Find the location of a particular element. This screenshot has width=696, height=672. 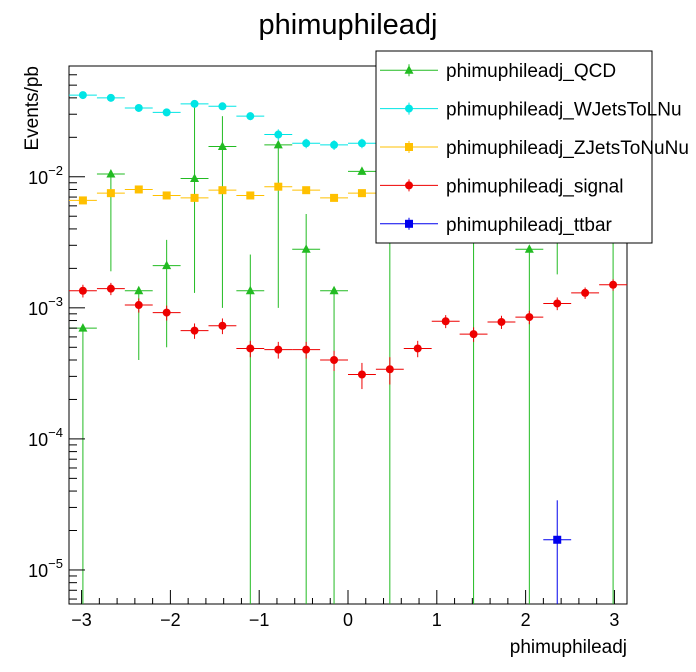

y-axis-label: Events/pb is located at coordinates (32, 108).